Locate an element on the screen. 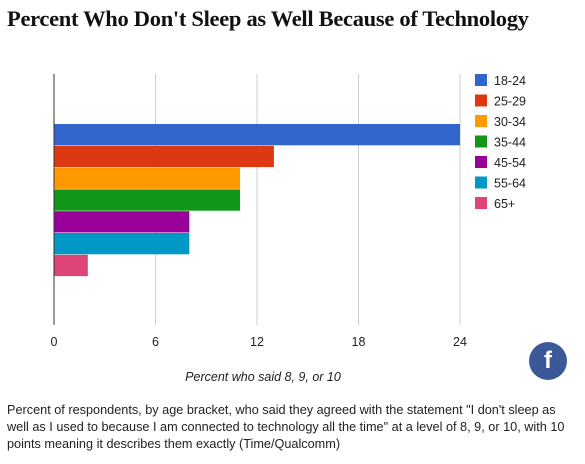 The width and height of the screenshot is (585, 464). x-tick-label: 6 is located at coordinates (155, 342).